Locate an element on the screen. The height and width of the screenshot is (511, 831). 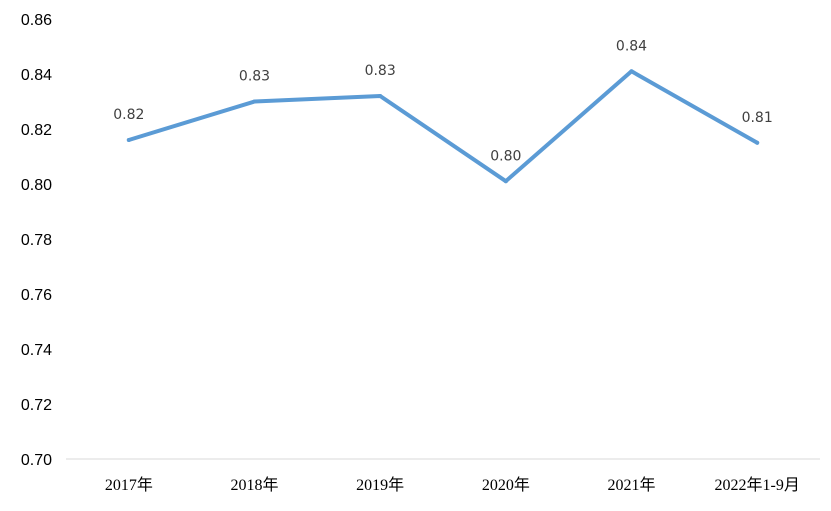
y-axis-tick-labels: 0.70 0.72 0.74 0.76 0.78 0.80 0.82 0.84 0.86 is located at coordinates (36, 240).